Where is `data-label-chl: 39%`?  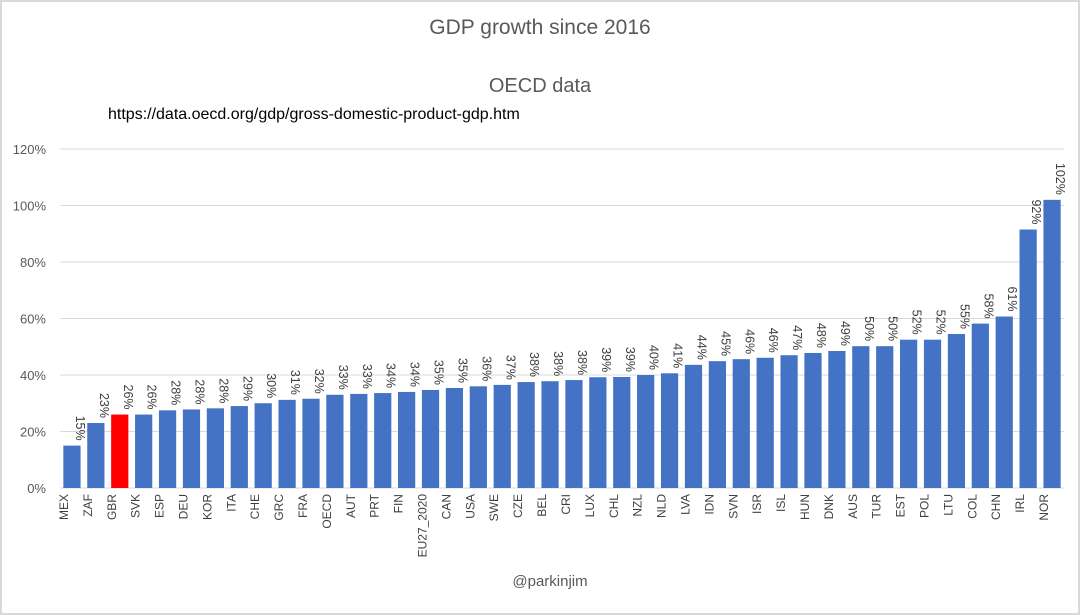
data-label-chl: 39% is located at coordinates (630, 359).